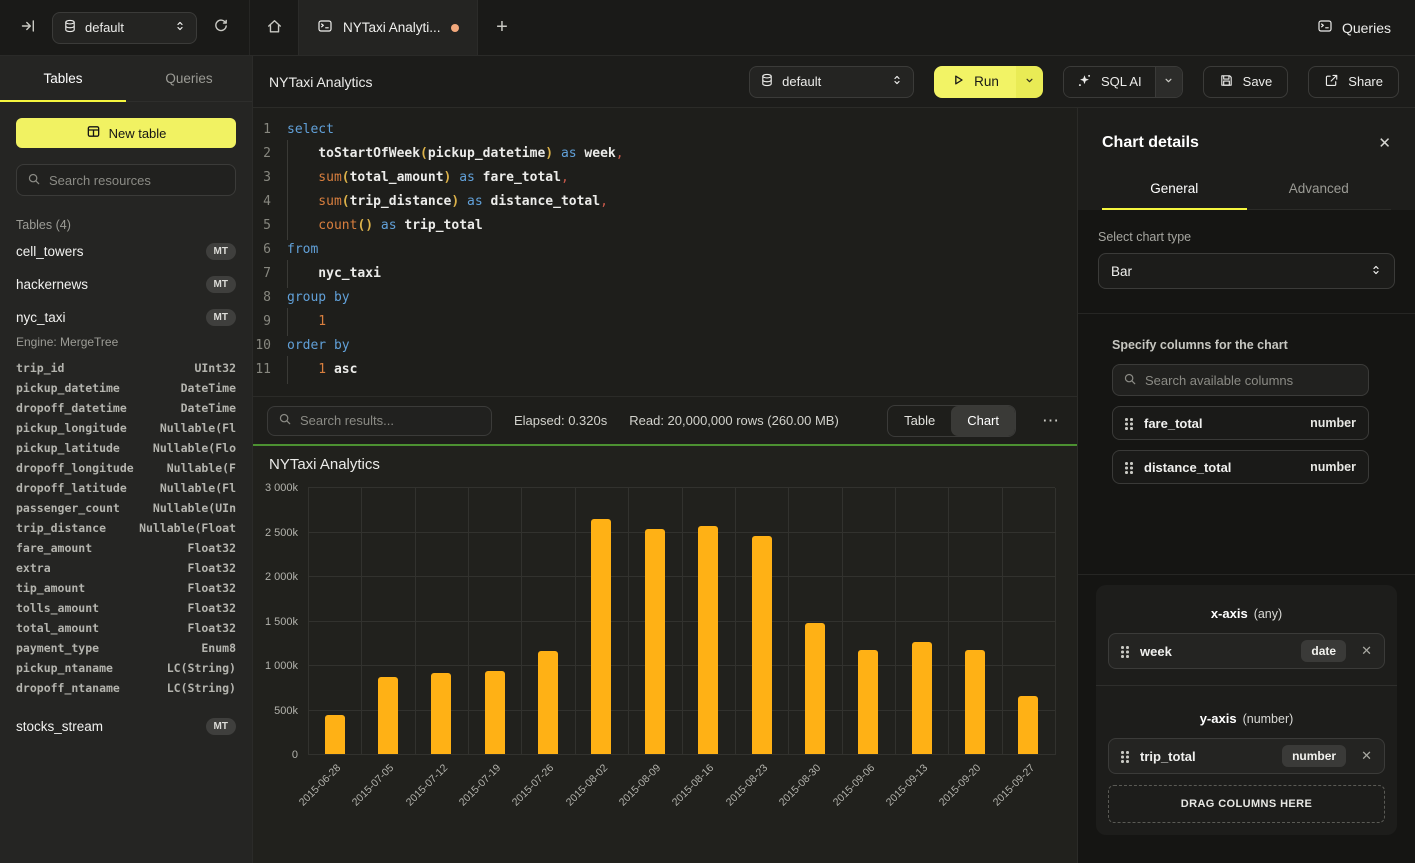 This screenshot has height=863, width=1415. I want to click on close-panel-button: ✕, so click(1384, 143).